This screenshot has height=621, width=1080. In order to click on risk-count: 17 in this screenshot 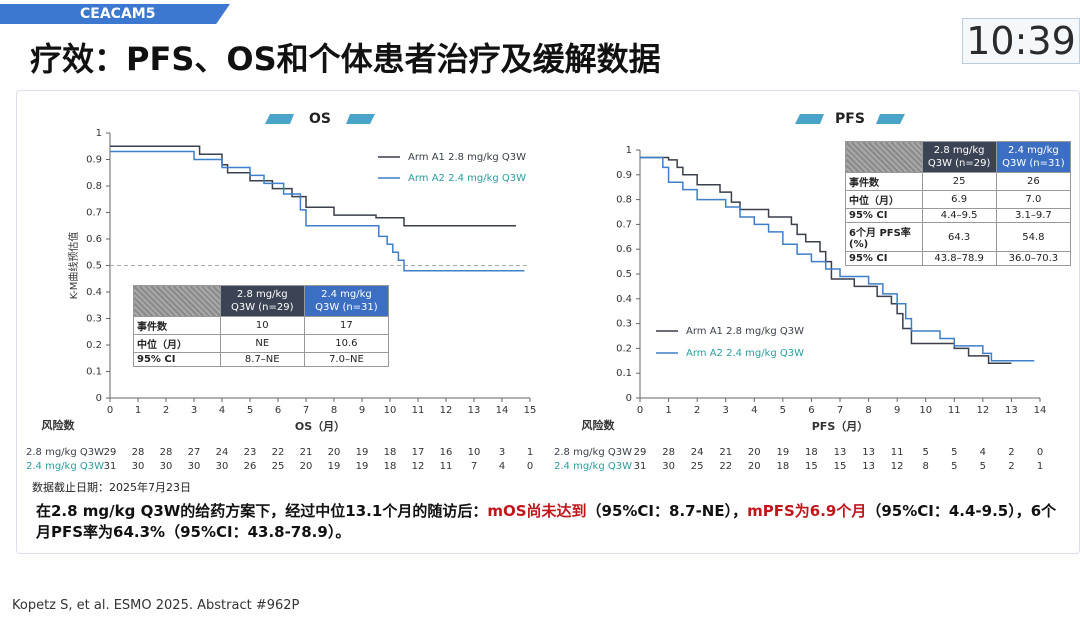, I will do `click(418, 452)`.